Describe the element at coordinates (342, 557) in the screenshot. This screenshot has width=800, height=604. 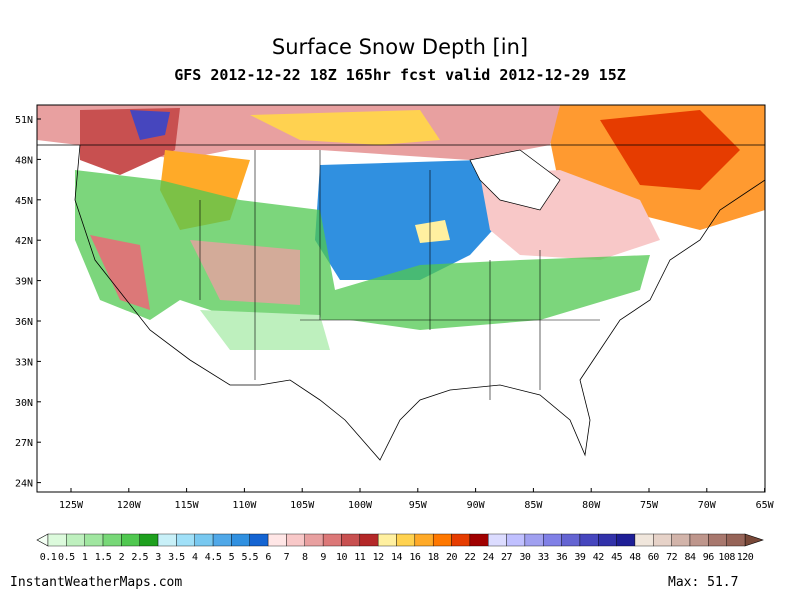
I see `colorbar-label: 10` at that location.